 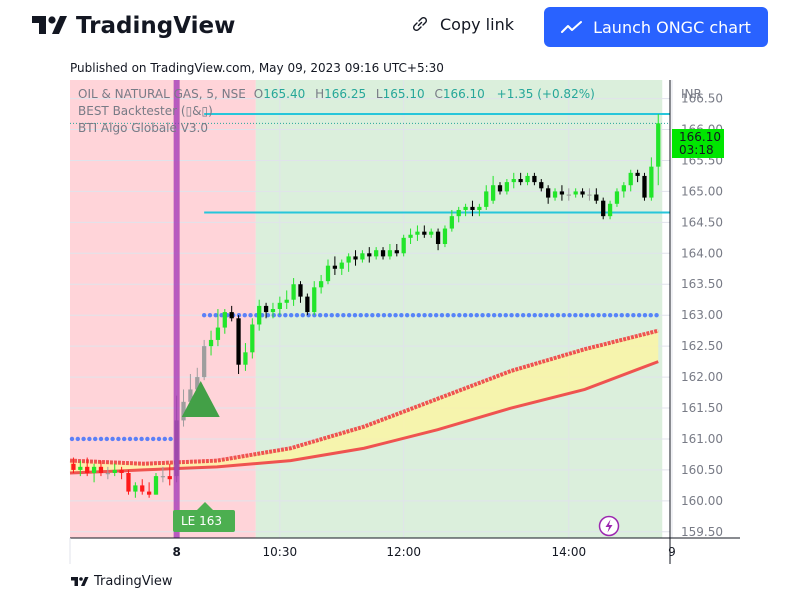 What do you see at coordinates (258, 94) in the screenshot?
I see `ohlc-o-key: O` at bounding box center [258, 94].